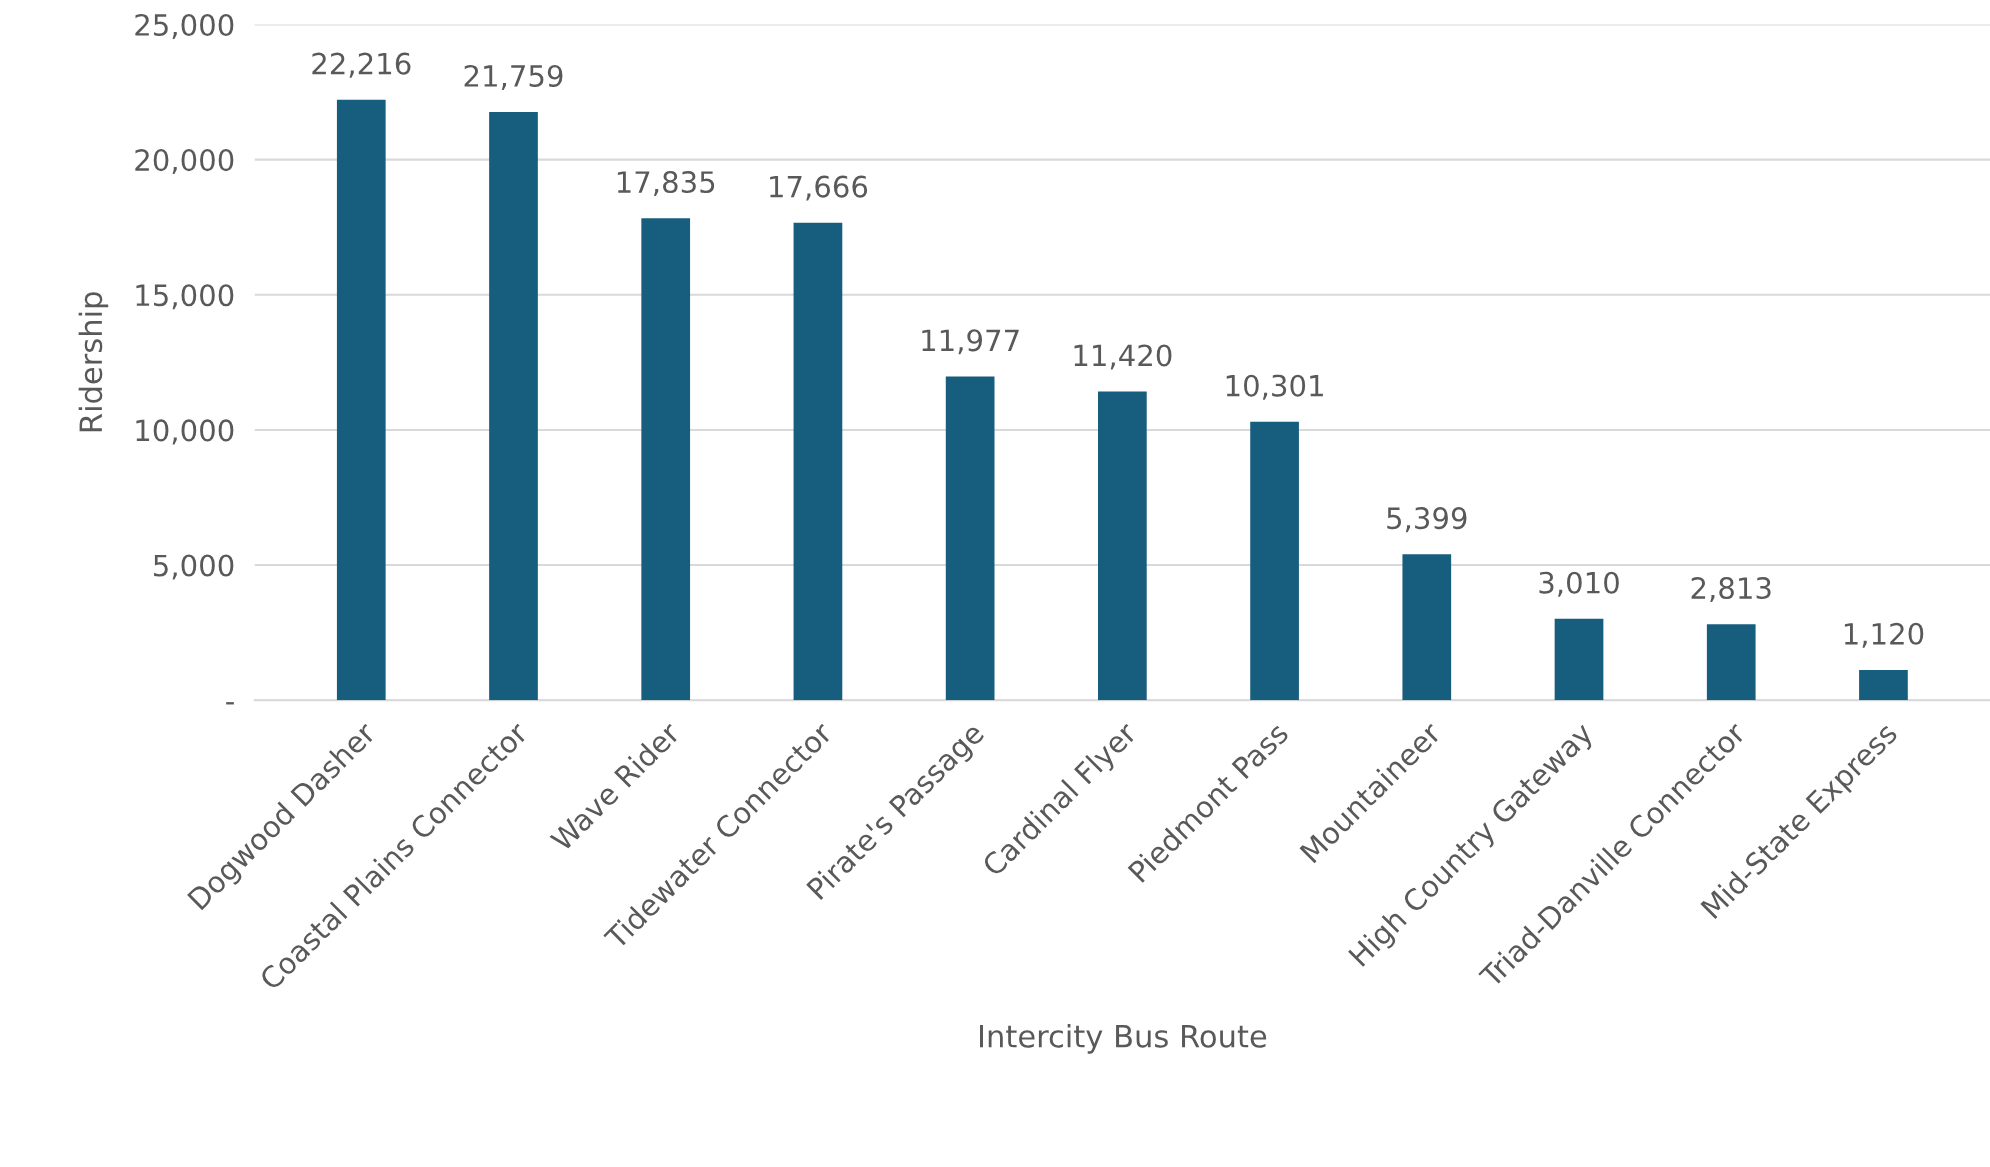 Image resolution: width=1990 pixels, height=1167 pixels. What do you see at coordinates (361, 65) in the screenshot?
I see `data-label: 22,216` at bounding box center [361, 65].